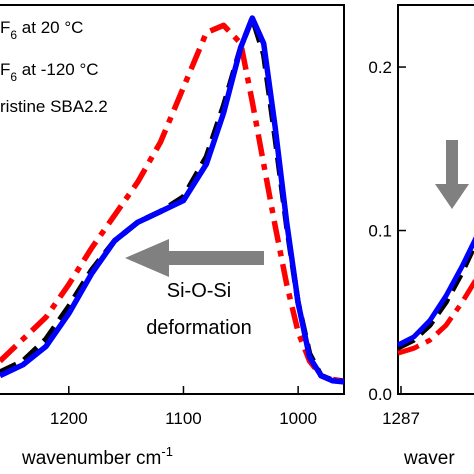 The width and height of the screenshot is (474, 474). I want to click on down-arrow-icon, so click(452, 174).